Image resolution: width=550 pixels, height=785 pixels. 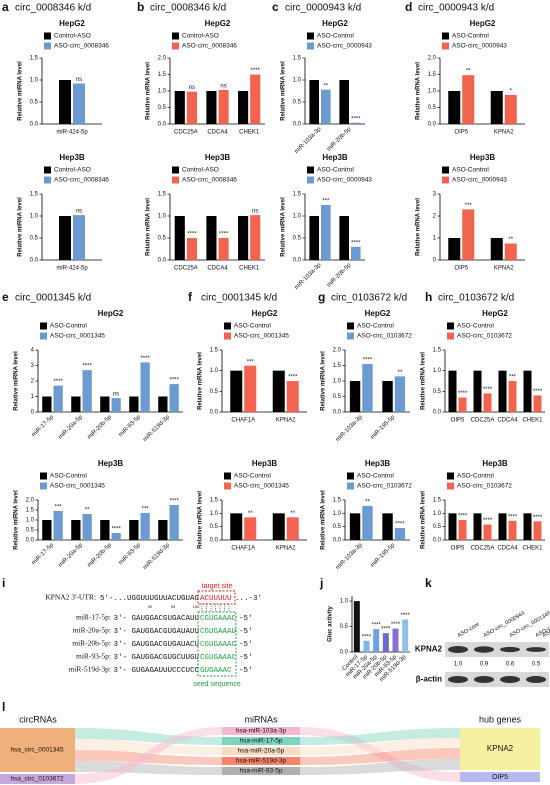 What do you see at coordinates (33, 382) in the screenshot?
I see `y-tick-label: 2` at bounding box center [33, 382].